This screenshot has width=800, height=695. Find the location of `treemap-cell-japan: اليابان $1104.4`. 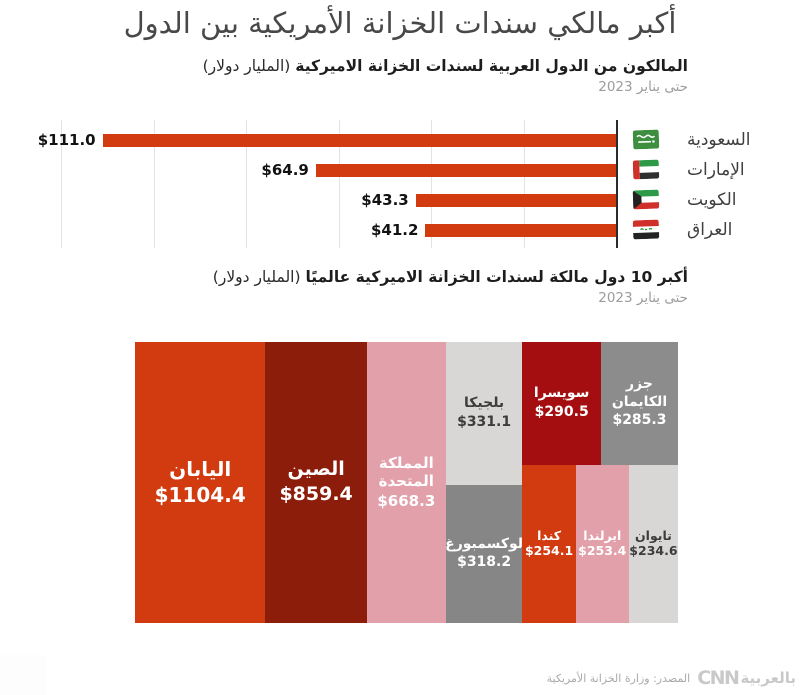

treemap-cell-japan: اليابان $1104.4 is located at coordinates (200, 482).